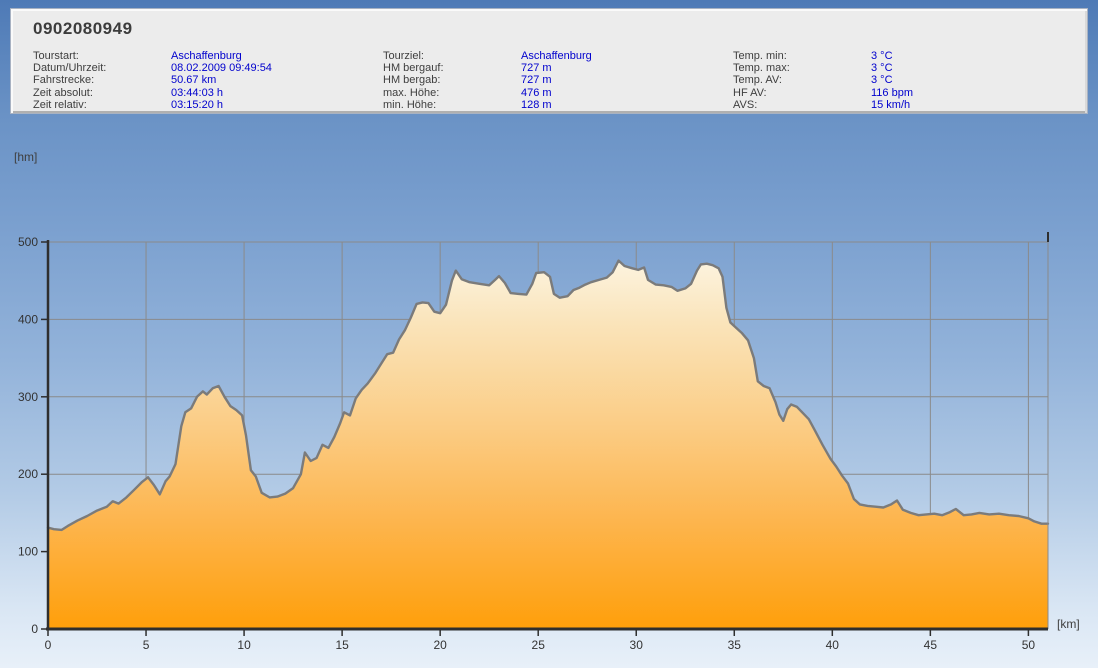  I want to click on stat-value: 50.67 km, so click(194, 80).